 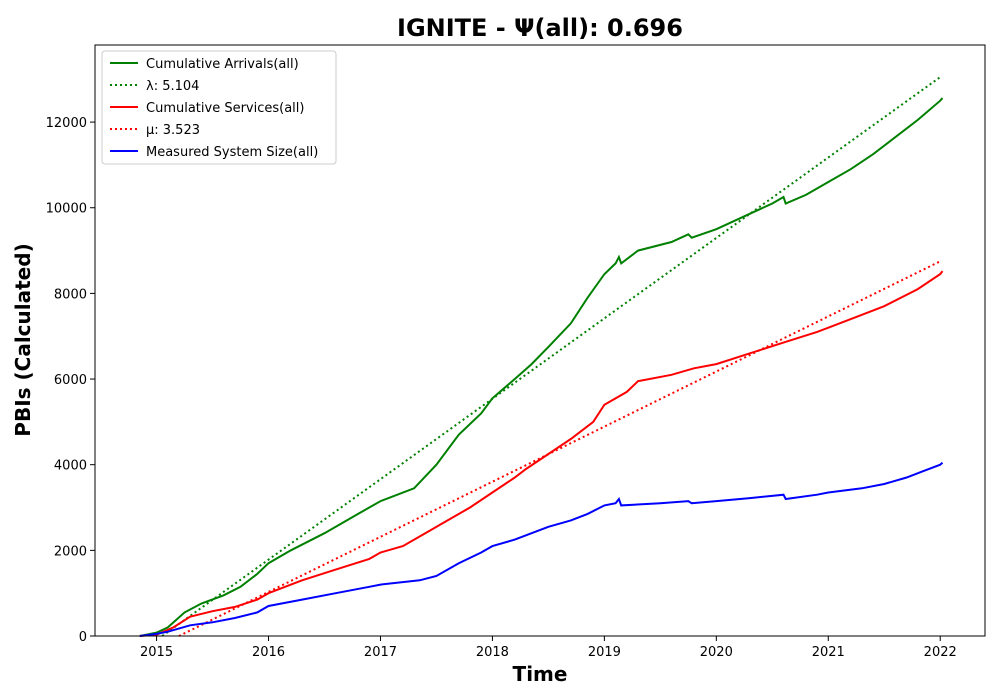 What do you see at coordinates (70, 551) in the screenshot?
I see `y-tick-label-1: 2000` at bounding box center [70, 551].